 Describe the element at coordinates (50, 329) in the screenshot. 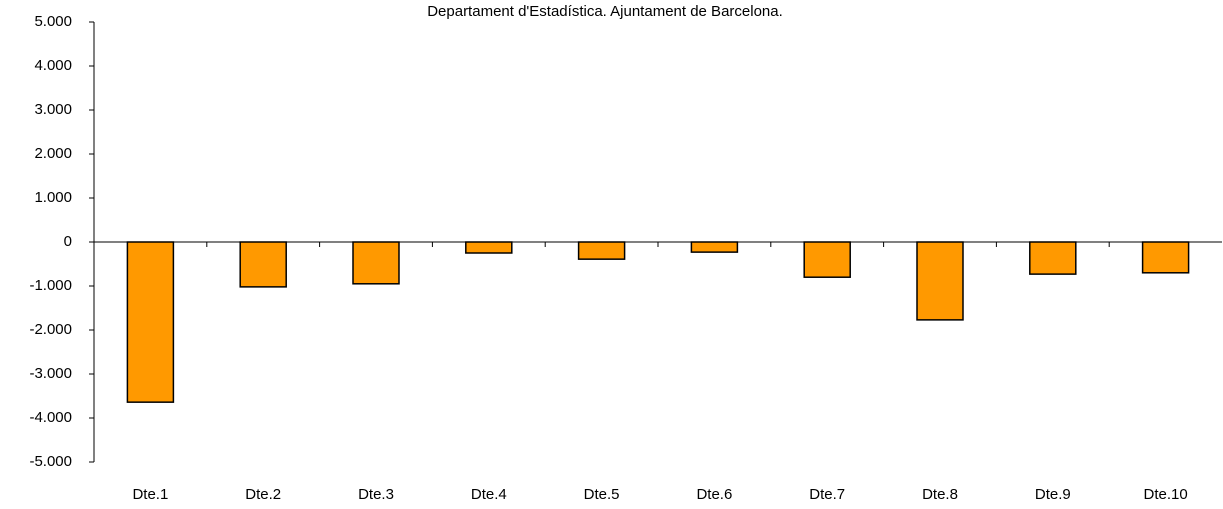

I see `y-tick-label: -2.000` at that location.